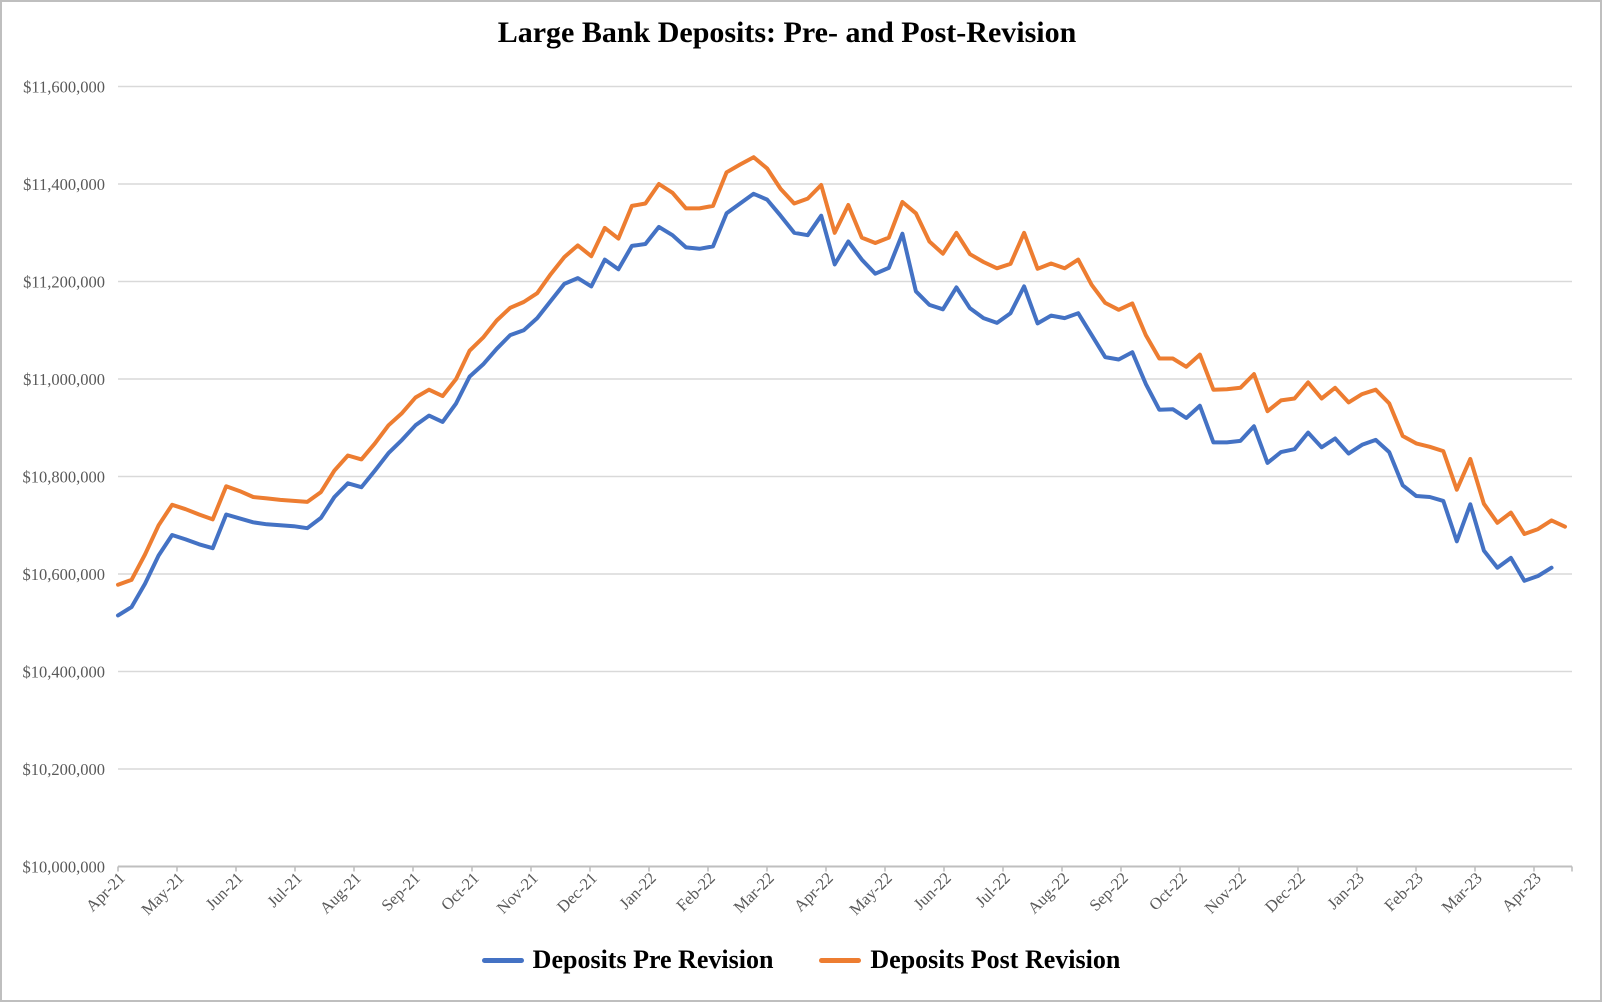  Describe the element at coordinates (813, 891) in the screenshot. I see `x-axis-tick-label: Apr-22` at that location.